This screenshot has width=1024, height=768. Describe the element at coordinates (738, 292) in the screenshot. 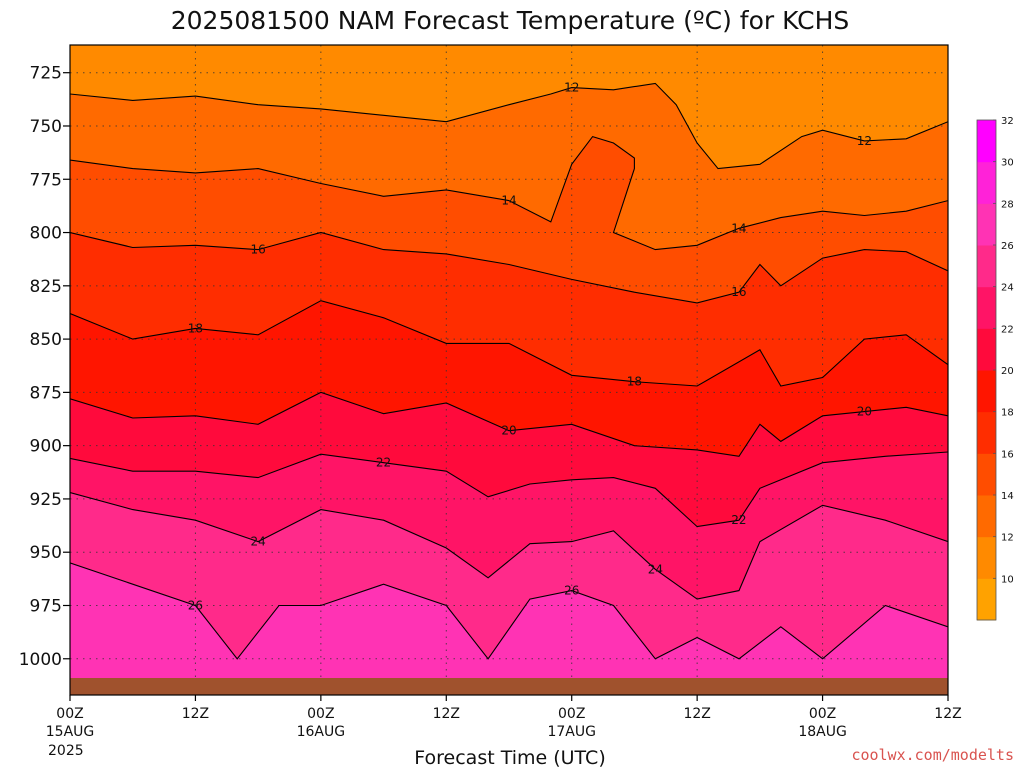

I see `contour-label-16-1: 16` at that location.